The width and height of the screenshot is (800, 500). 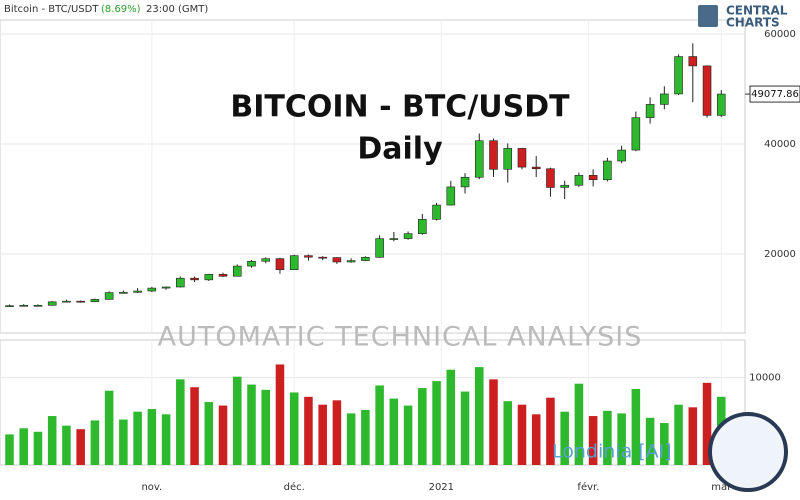 What do you see at coordinates (400, 337) in the screenshot?
I see `watermark: AUTOMATIC TECHNICAL ANALYSIS` at bounding box center [400, 337].